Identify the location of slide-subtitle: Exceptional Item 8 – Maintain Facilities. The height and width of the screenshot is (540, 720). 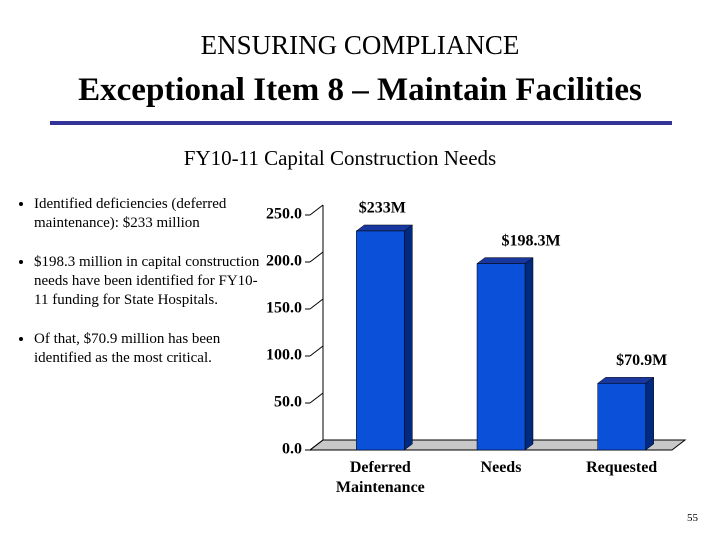
(360, 90).